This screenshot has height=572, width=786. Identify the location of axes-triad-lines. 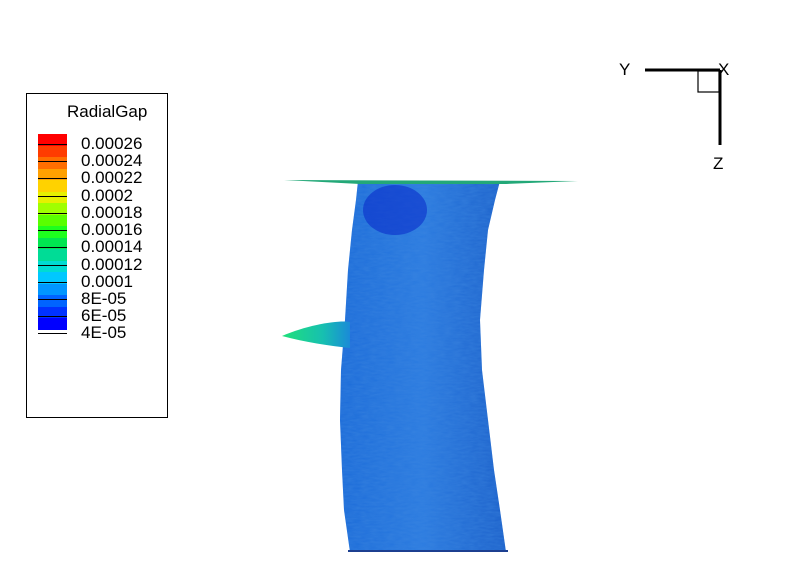
(683, 106).